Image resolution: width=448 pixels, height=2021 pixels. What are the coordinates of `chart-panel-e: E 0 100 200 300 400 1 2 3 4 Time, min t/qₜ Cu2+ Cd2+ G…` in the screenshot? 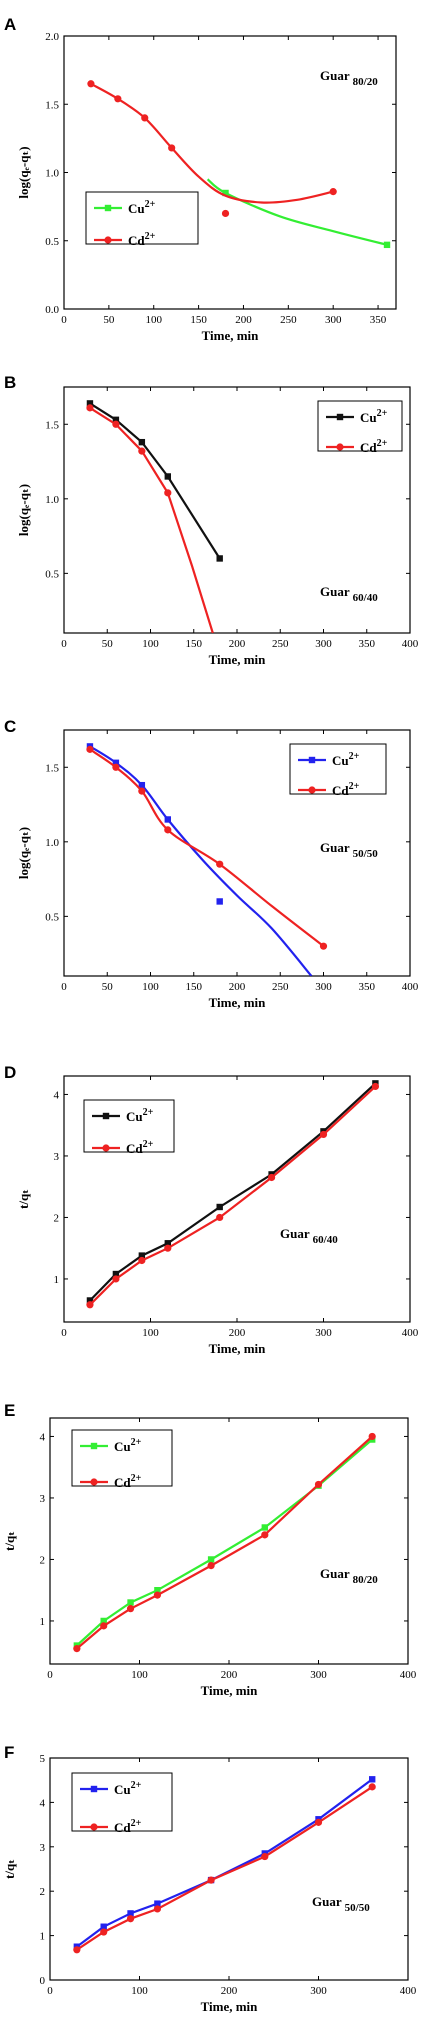 It's located at (209, 1549).